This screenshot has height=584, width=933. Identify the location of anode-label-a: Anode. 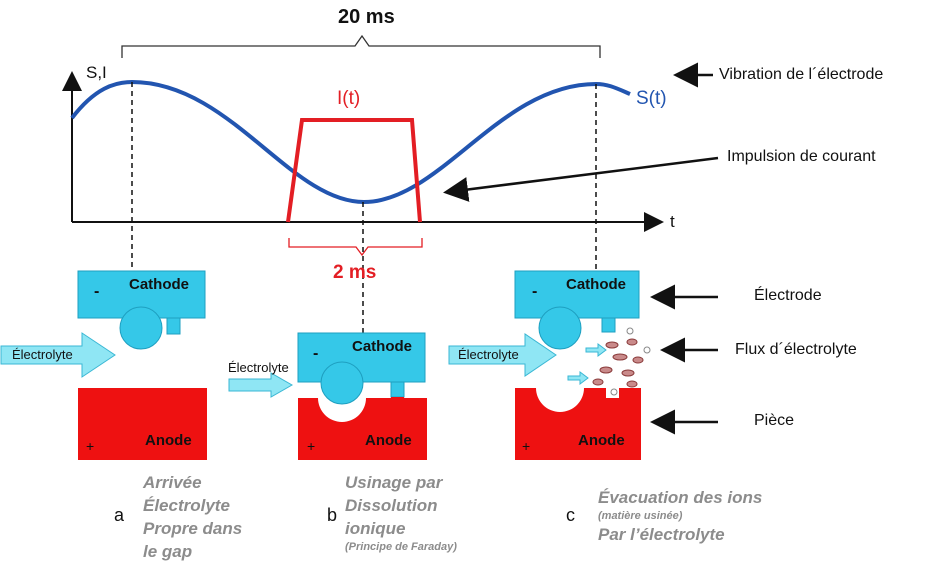
(168, 440).